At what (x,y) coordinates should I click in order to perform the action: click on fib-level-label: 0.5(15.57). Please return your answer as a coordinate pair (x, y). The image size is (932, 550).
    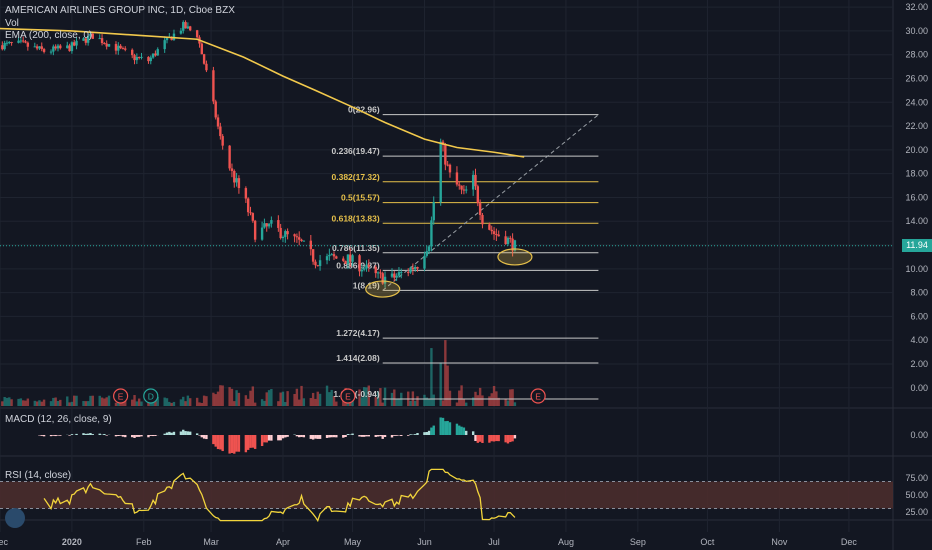
    Looking at the image, I should click on (360, 198).